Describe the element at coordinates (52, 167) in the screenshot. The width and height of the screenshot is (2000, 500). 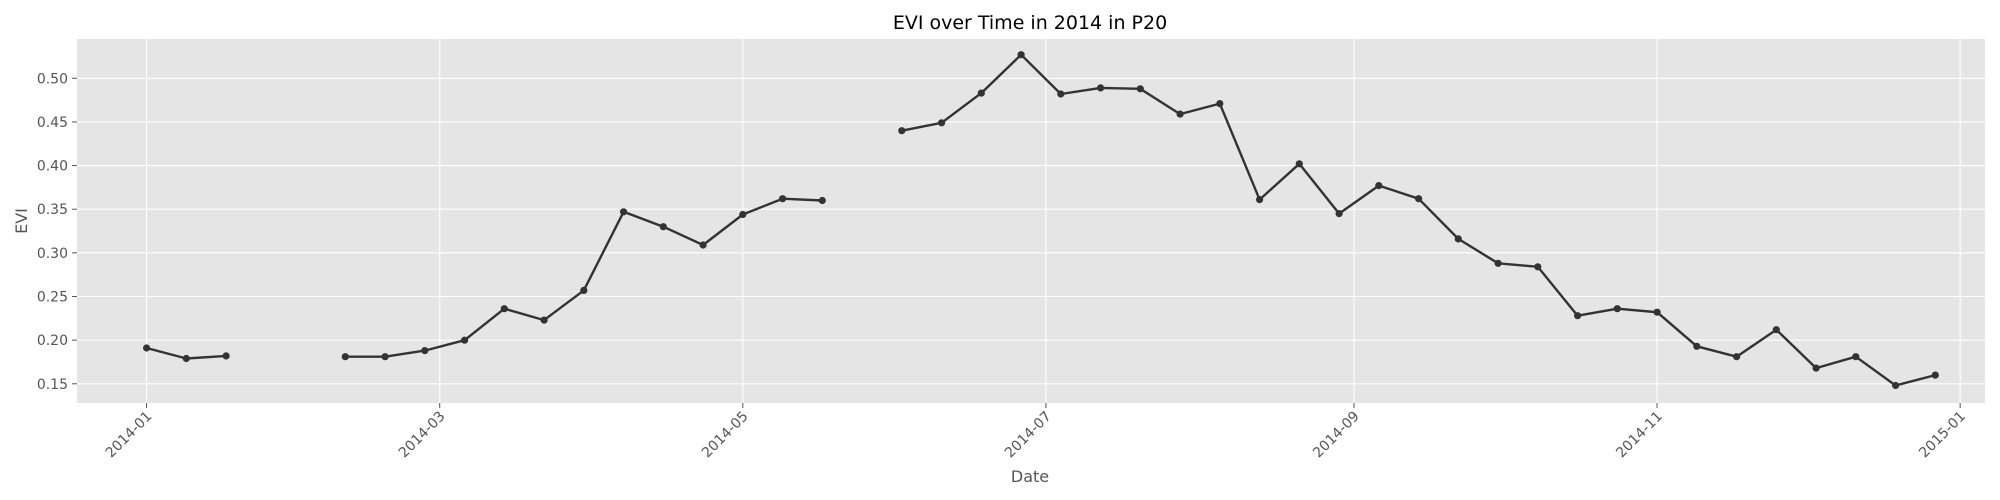
I see `y-tick-label: 0.40` at that location.